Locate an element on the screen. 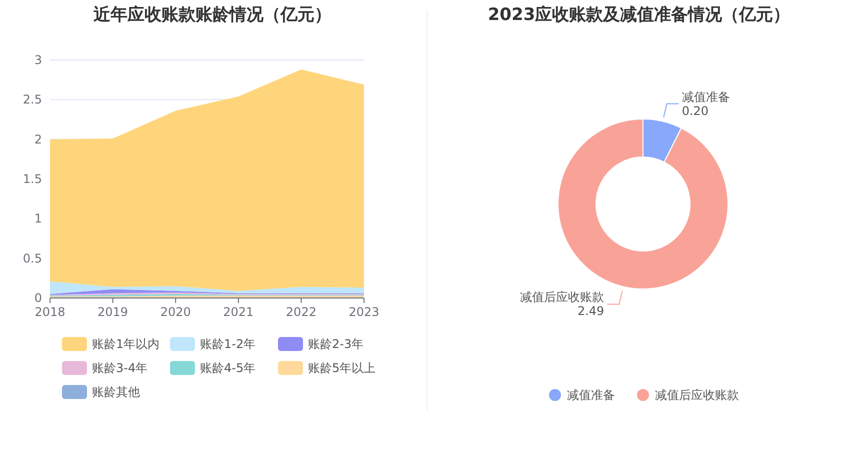 The image size is (850, 459). x-tick-label: 2022 is located at coordinates (301, 312).